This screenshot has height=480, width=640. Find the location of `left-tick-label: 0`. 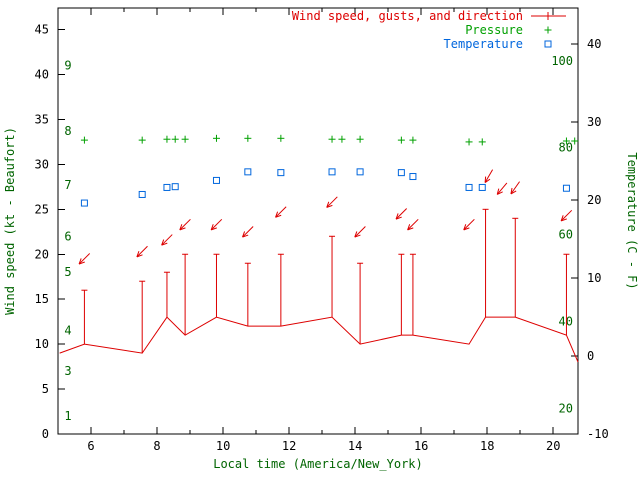

left-tick-label: 0 is located at coordinates (45, 434).